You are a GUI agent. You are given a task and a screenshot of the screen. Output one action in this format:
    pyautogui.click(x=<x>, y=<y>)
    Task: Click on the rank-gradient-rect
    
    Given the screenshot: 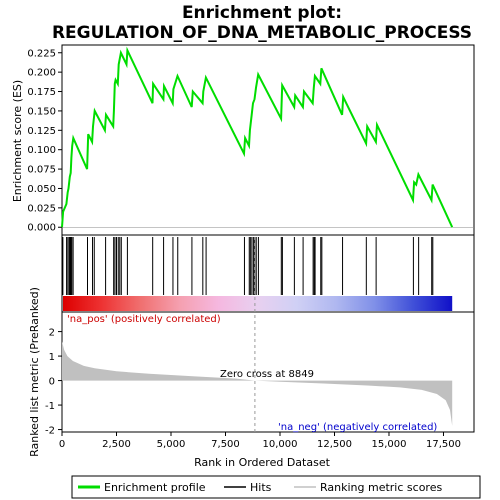 What is the action you would take?
    pyautogui.click(x=258, y=303)
    